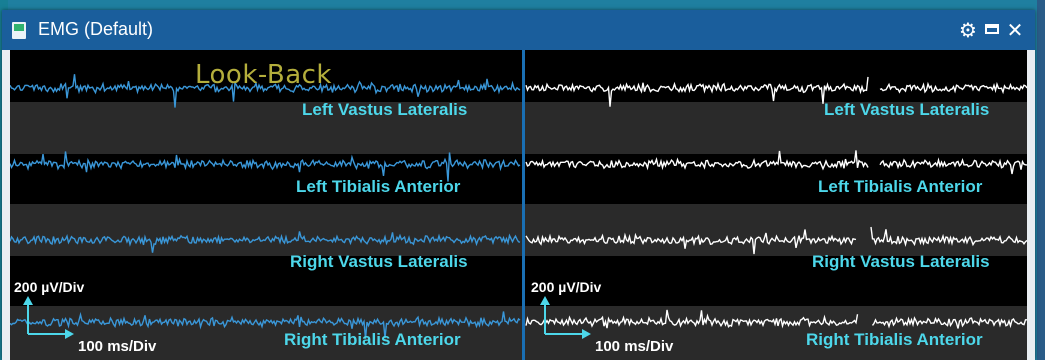  I want to click on left-time-scale: 100 ms/Div, so click(117, 346).